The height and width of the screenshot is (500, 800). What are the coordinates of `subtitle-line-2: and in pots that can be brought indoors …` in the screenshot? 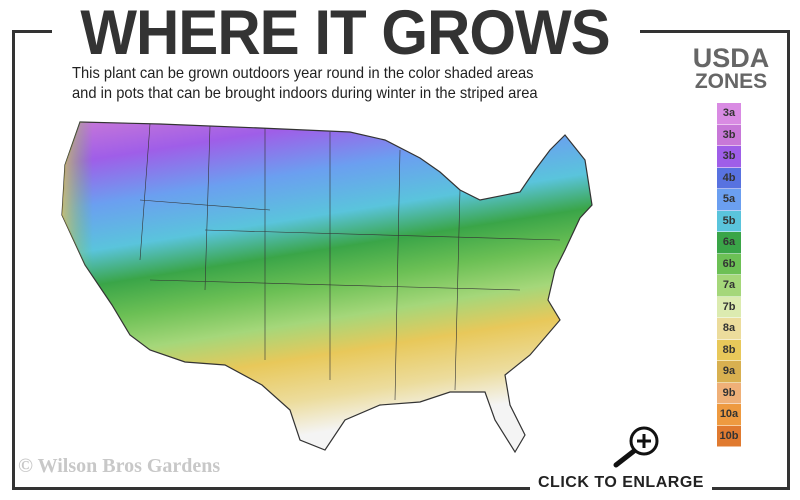 It's located at (305, 93).